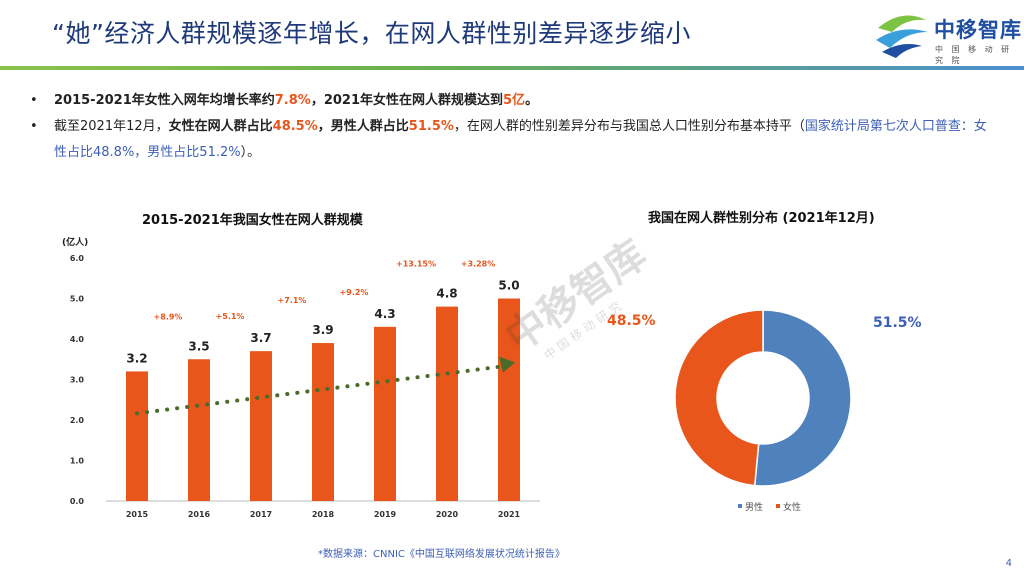 The width and height of the screenshot is (1024, 576). I want to click on donut-chart: 51.5% 48.5% 男性 女性, so click(764, 411).